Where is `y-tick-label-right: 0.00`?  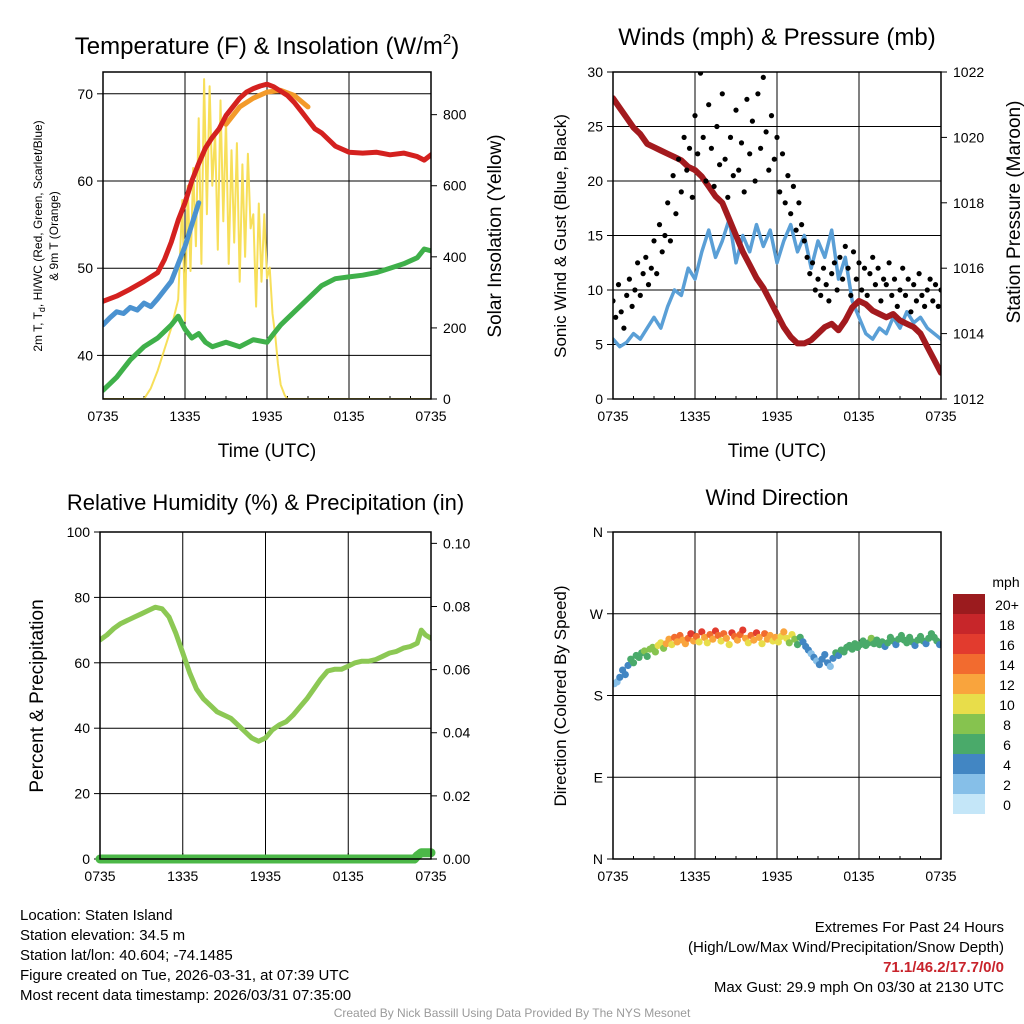
y-tick-label-right: 0.00 is located at coordinates (456, 859).